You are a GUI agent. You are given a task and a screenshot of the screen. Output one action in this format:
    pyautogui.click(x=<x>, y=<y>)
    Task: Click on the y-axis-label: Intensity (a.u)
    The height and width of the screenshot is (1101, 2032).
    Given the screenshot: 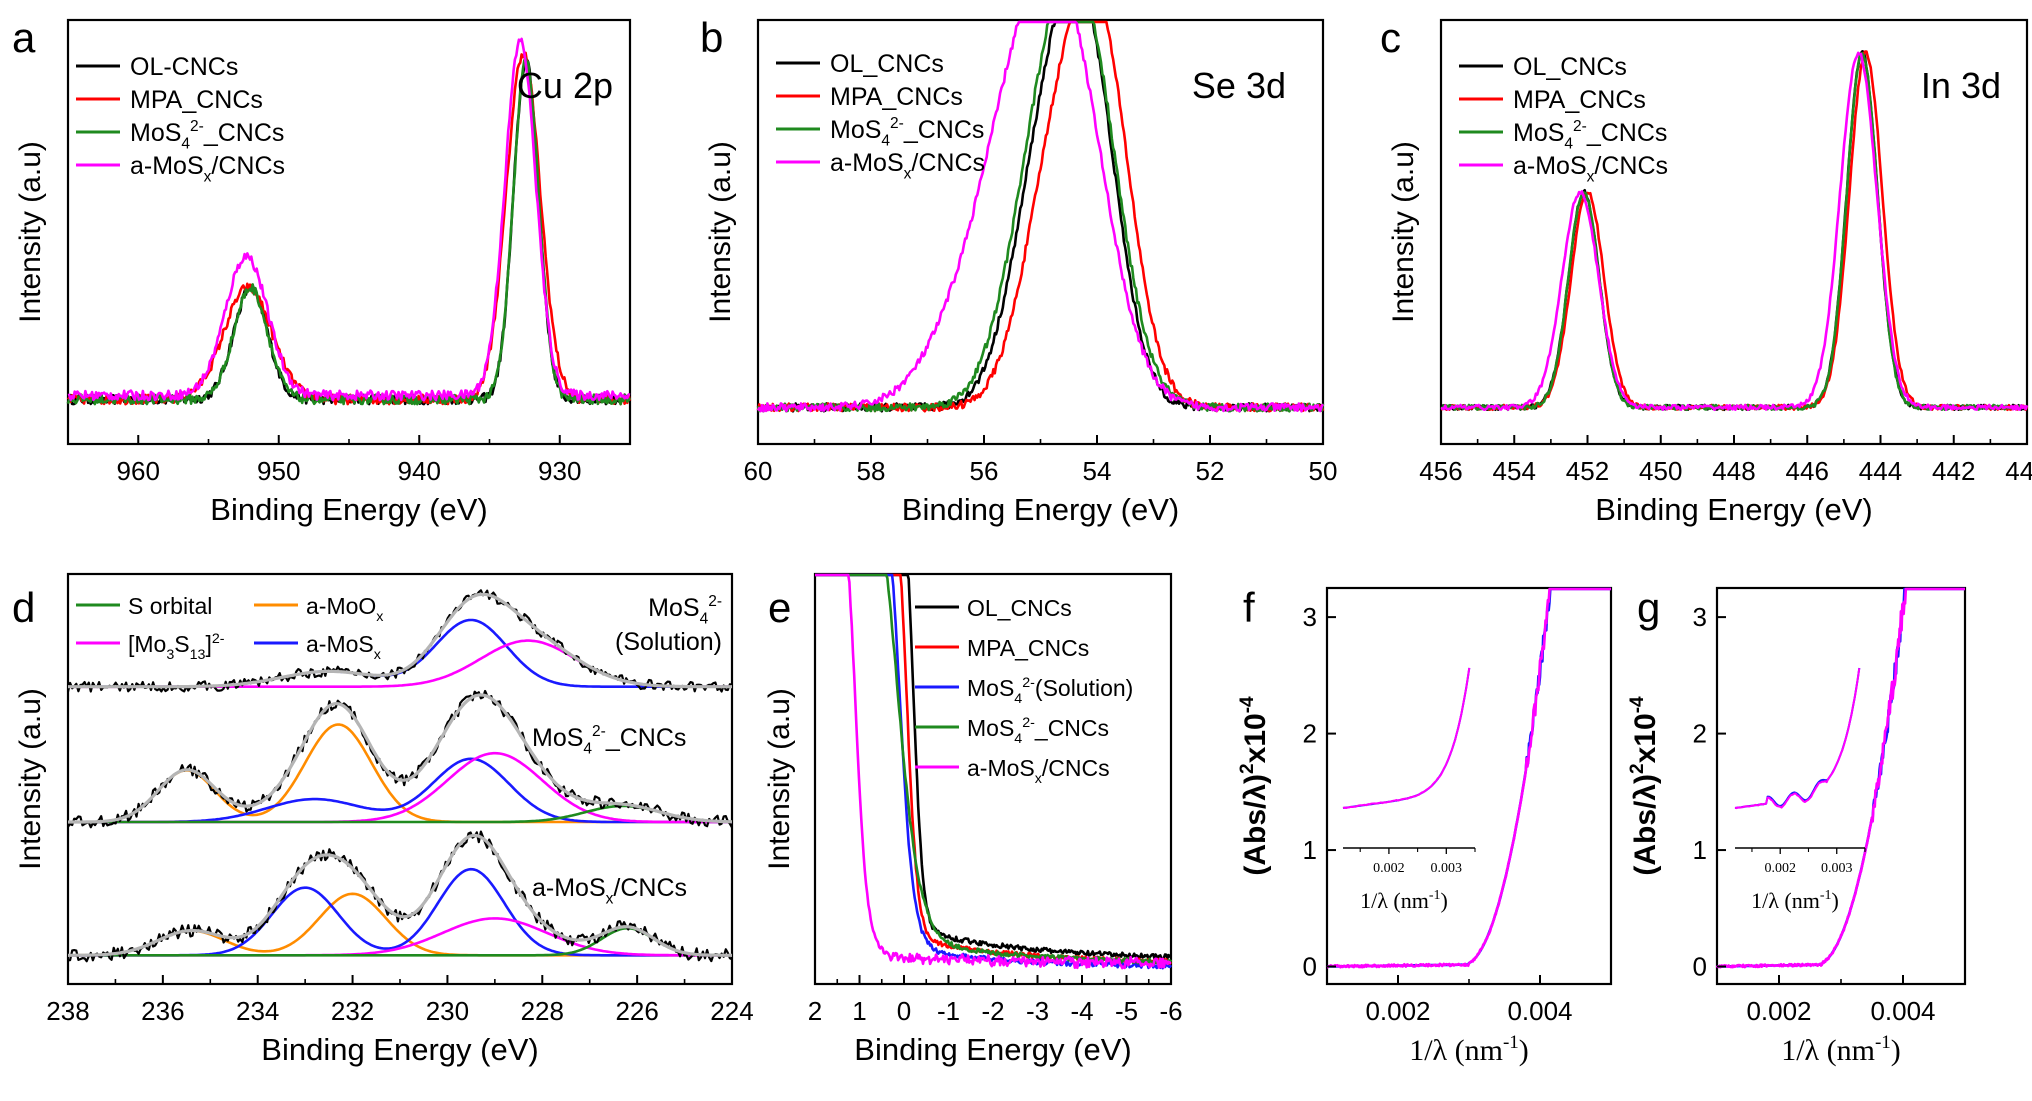 What is the action you would take?
    pyautogui.click(x=720, y=232)
    